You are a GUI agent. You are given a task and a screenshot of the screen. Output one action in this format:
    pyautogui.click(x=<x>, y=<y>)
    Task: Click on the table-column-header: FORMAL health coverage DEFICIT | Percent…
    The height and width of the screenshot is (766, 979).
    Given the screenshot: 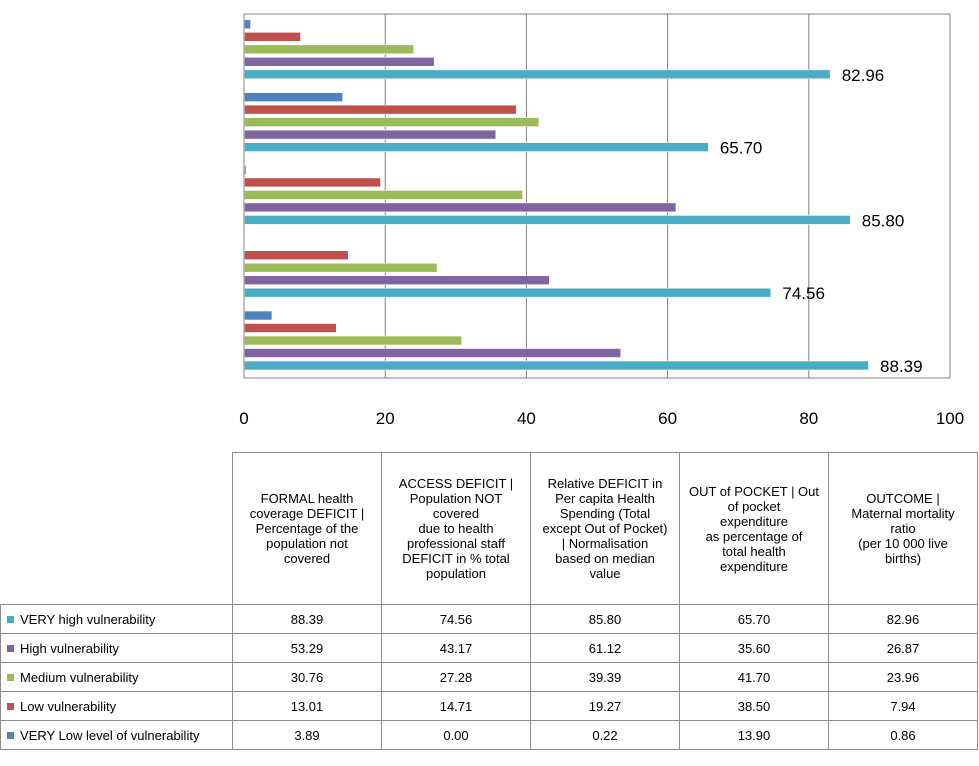 What is the action you would take?
    pyautogui.click(x=307, y=528)
    